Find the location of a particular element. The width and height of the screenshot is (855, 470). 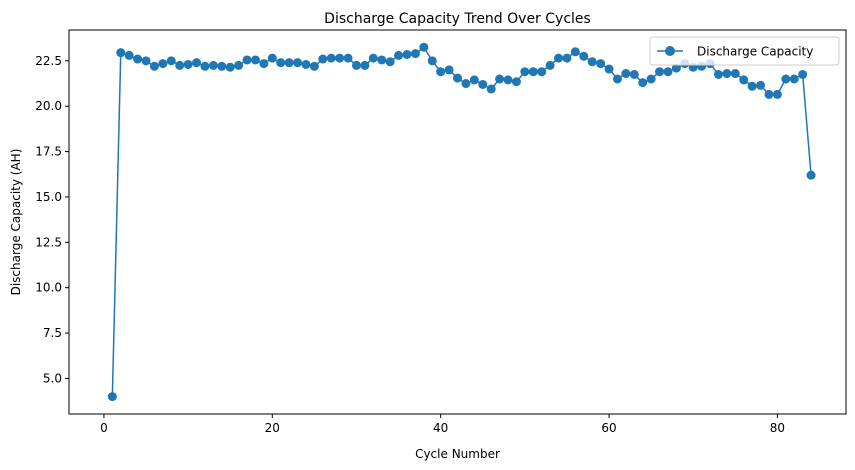

x-axis: 0 20 40 60 80 is located at coordinates (442, 424).